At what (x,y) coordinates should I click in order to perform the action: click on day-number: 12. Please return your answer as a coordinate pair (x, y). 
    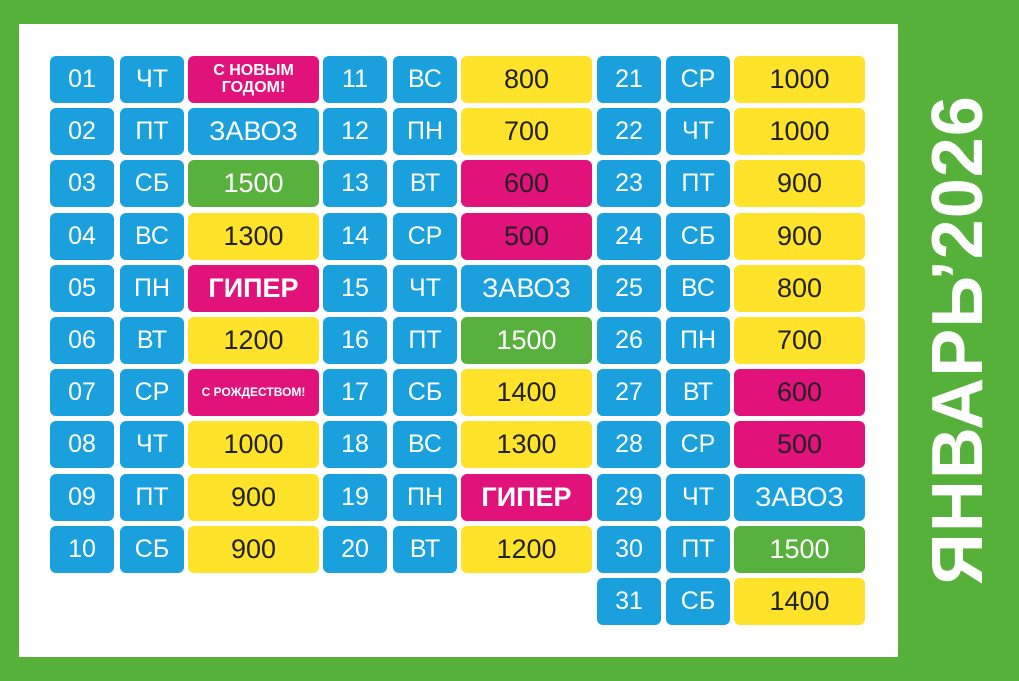
    Looking at the image, I should click on (355, 132).